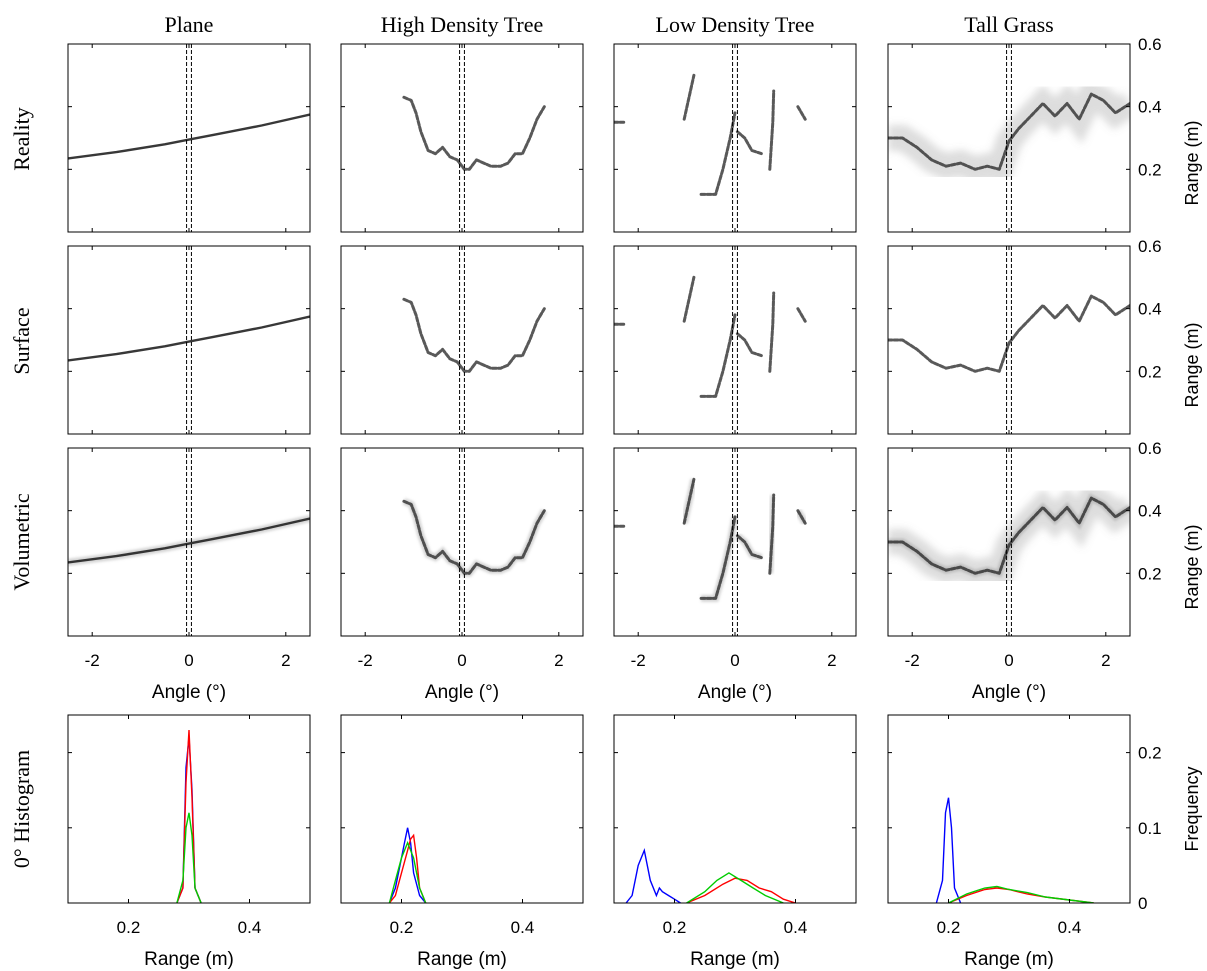 The width and height of the screenshot is (1207, 971). Describe the element at coordinates (1192, 808) in the screenshot. I see `y-axis-label: Frequency` at that location.